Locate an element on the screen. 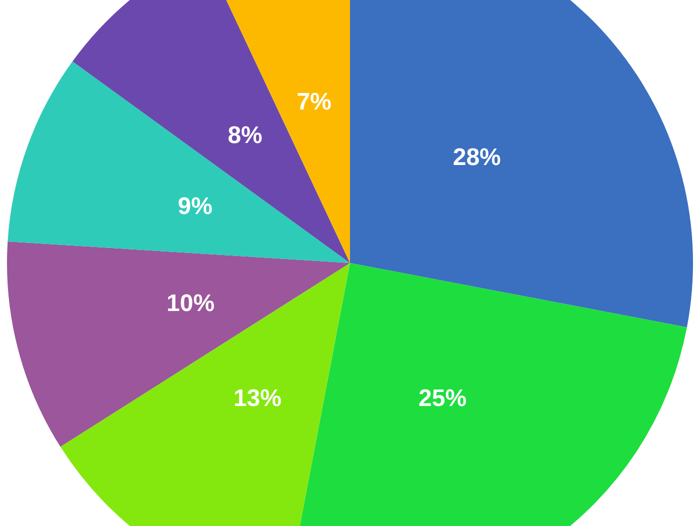 Image resolution: width=700 pixels, height=526 pixels. data-label: 9% is located at coordinates (195, 206).